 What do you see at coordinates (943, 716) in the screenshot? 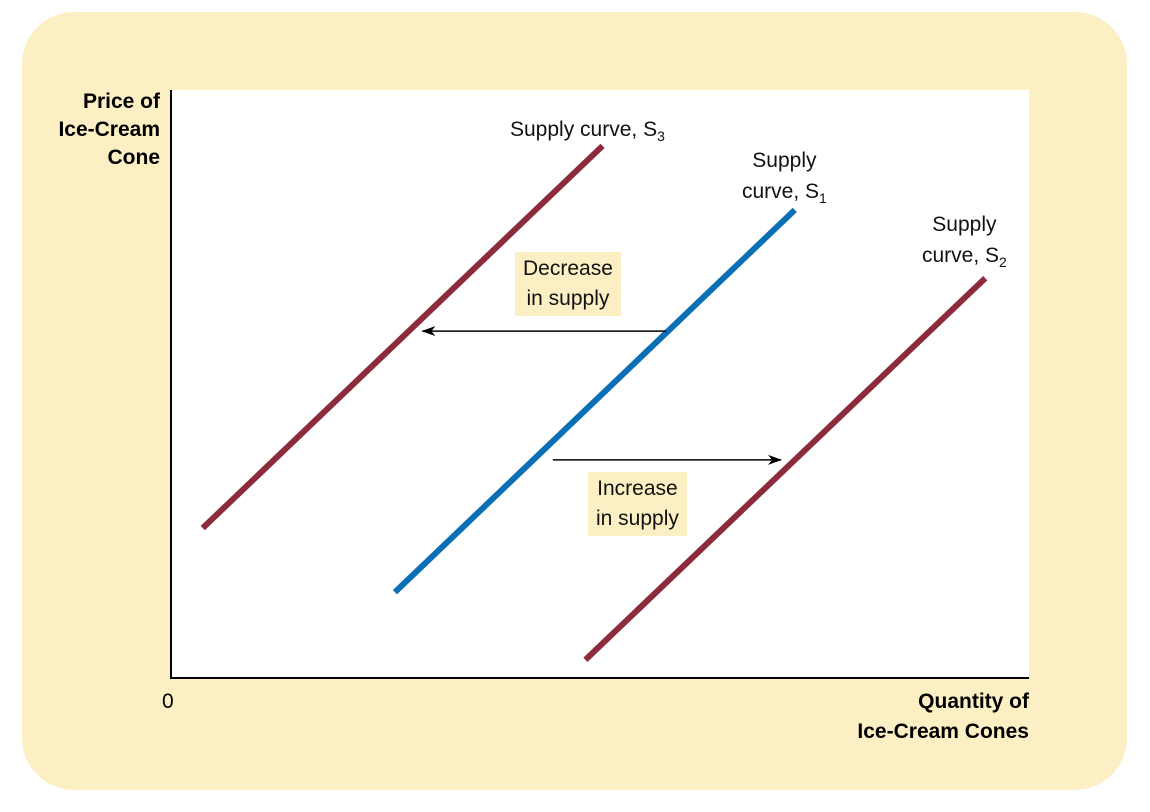
I see `x-axis-label: Quantity of Ice-Cream Cones` at bounding box center [943, 716].